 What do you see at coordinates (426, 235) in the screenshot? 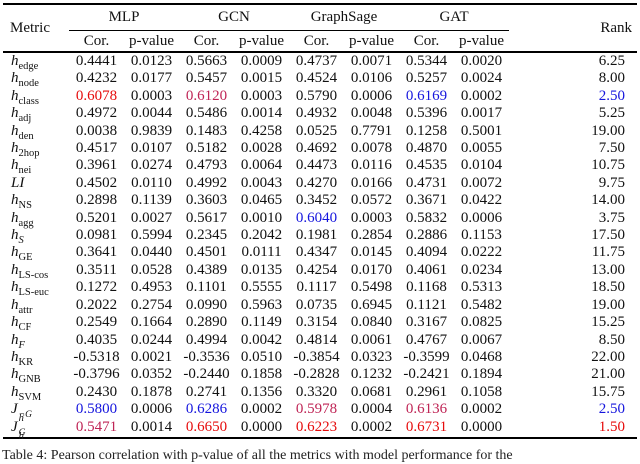
I see `cell-value: 0.2886` at bounding box center [426, 235].